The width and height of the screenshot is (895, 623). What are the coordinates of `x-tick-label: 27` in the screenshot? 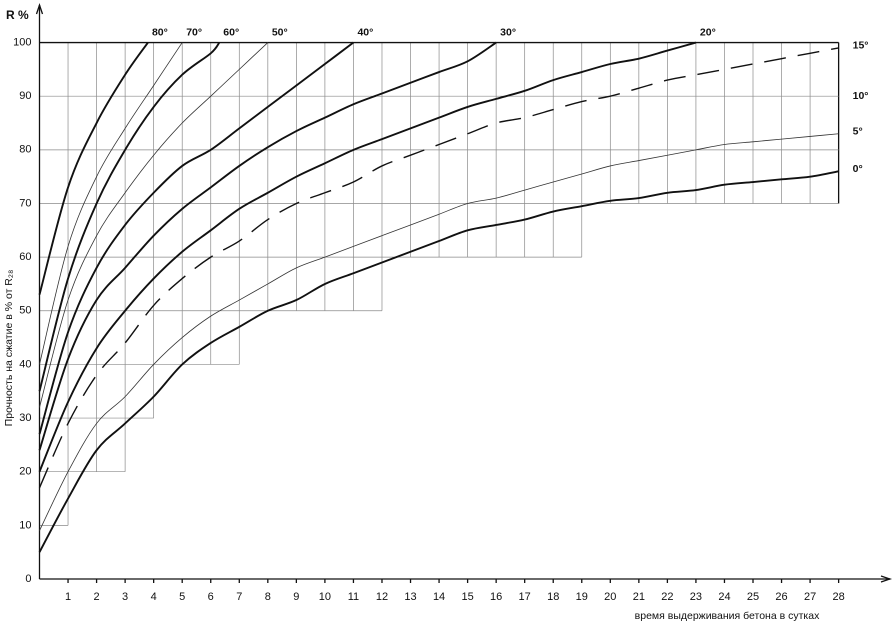 It's located at (810, 597).